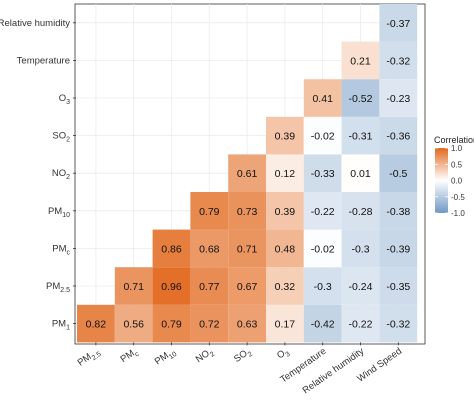 Image resolution: width=474 pixels, height=406 pixels. Describe the element at coordinates (454, 140) in the screenshot. I see `legend-title: Correlation` at that location.